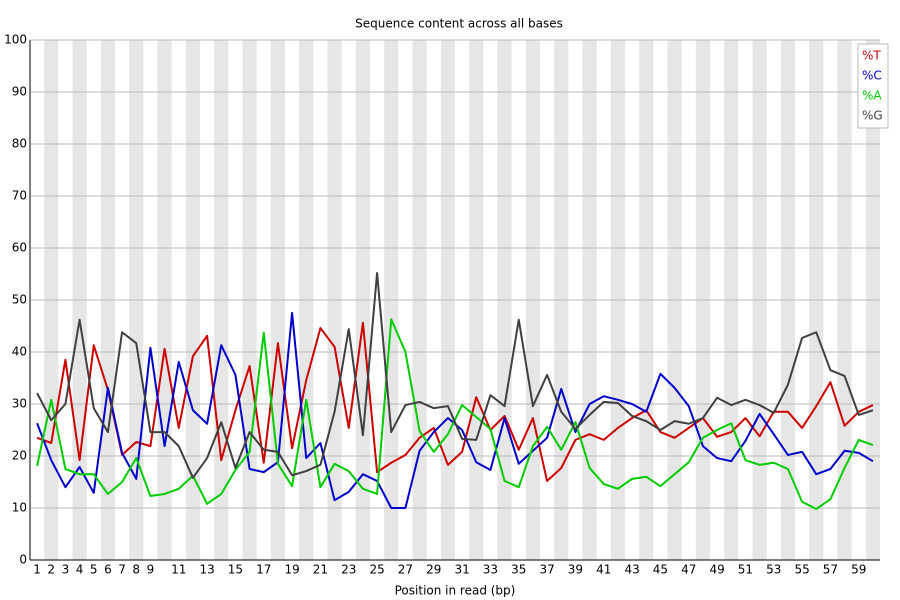 The height and width of the screenshot is (600, 900). I want to click on x-tick-label: 33, so click(490, 570).